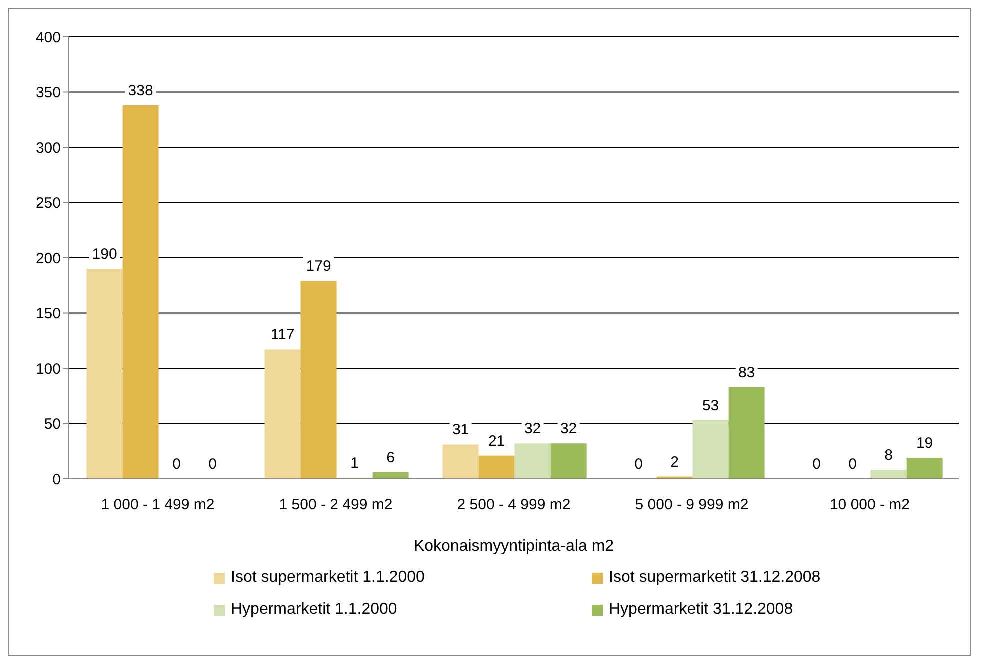  I want to click on x-tick-label: 10 000 - m2, so click(870, 505).